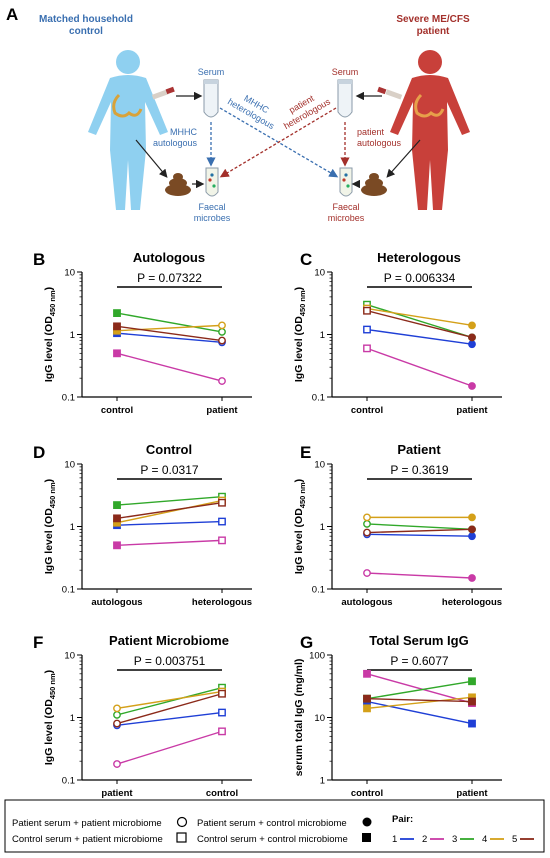 This screenshot has height=858, width=550. Describe the element at coordinates (433, 19) in the screenshot. I see `patient-title-line1: Severe ME/CFS` at that location.